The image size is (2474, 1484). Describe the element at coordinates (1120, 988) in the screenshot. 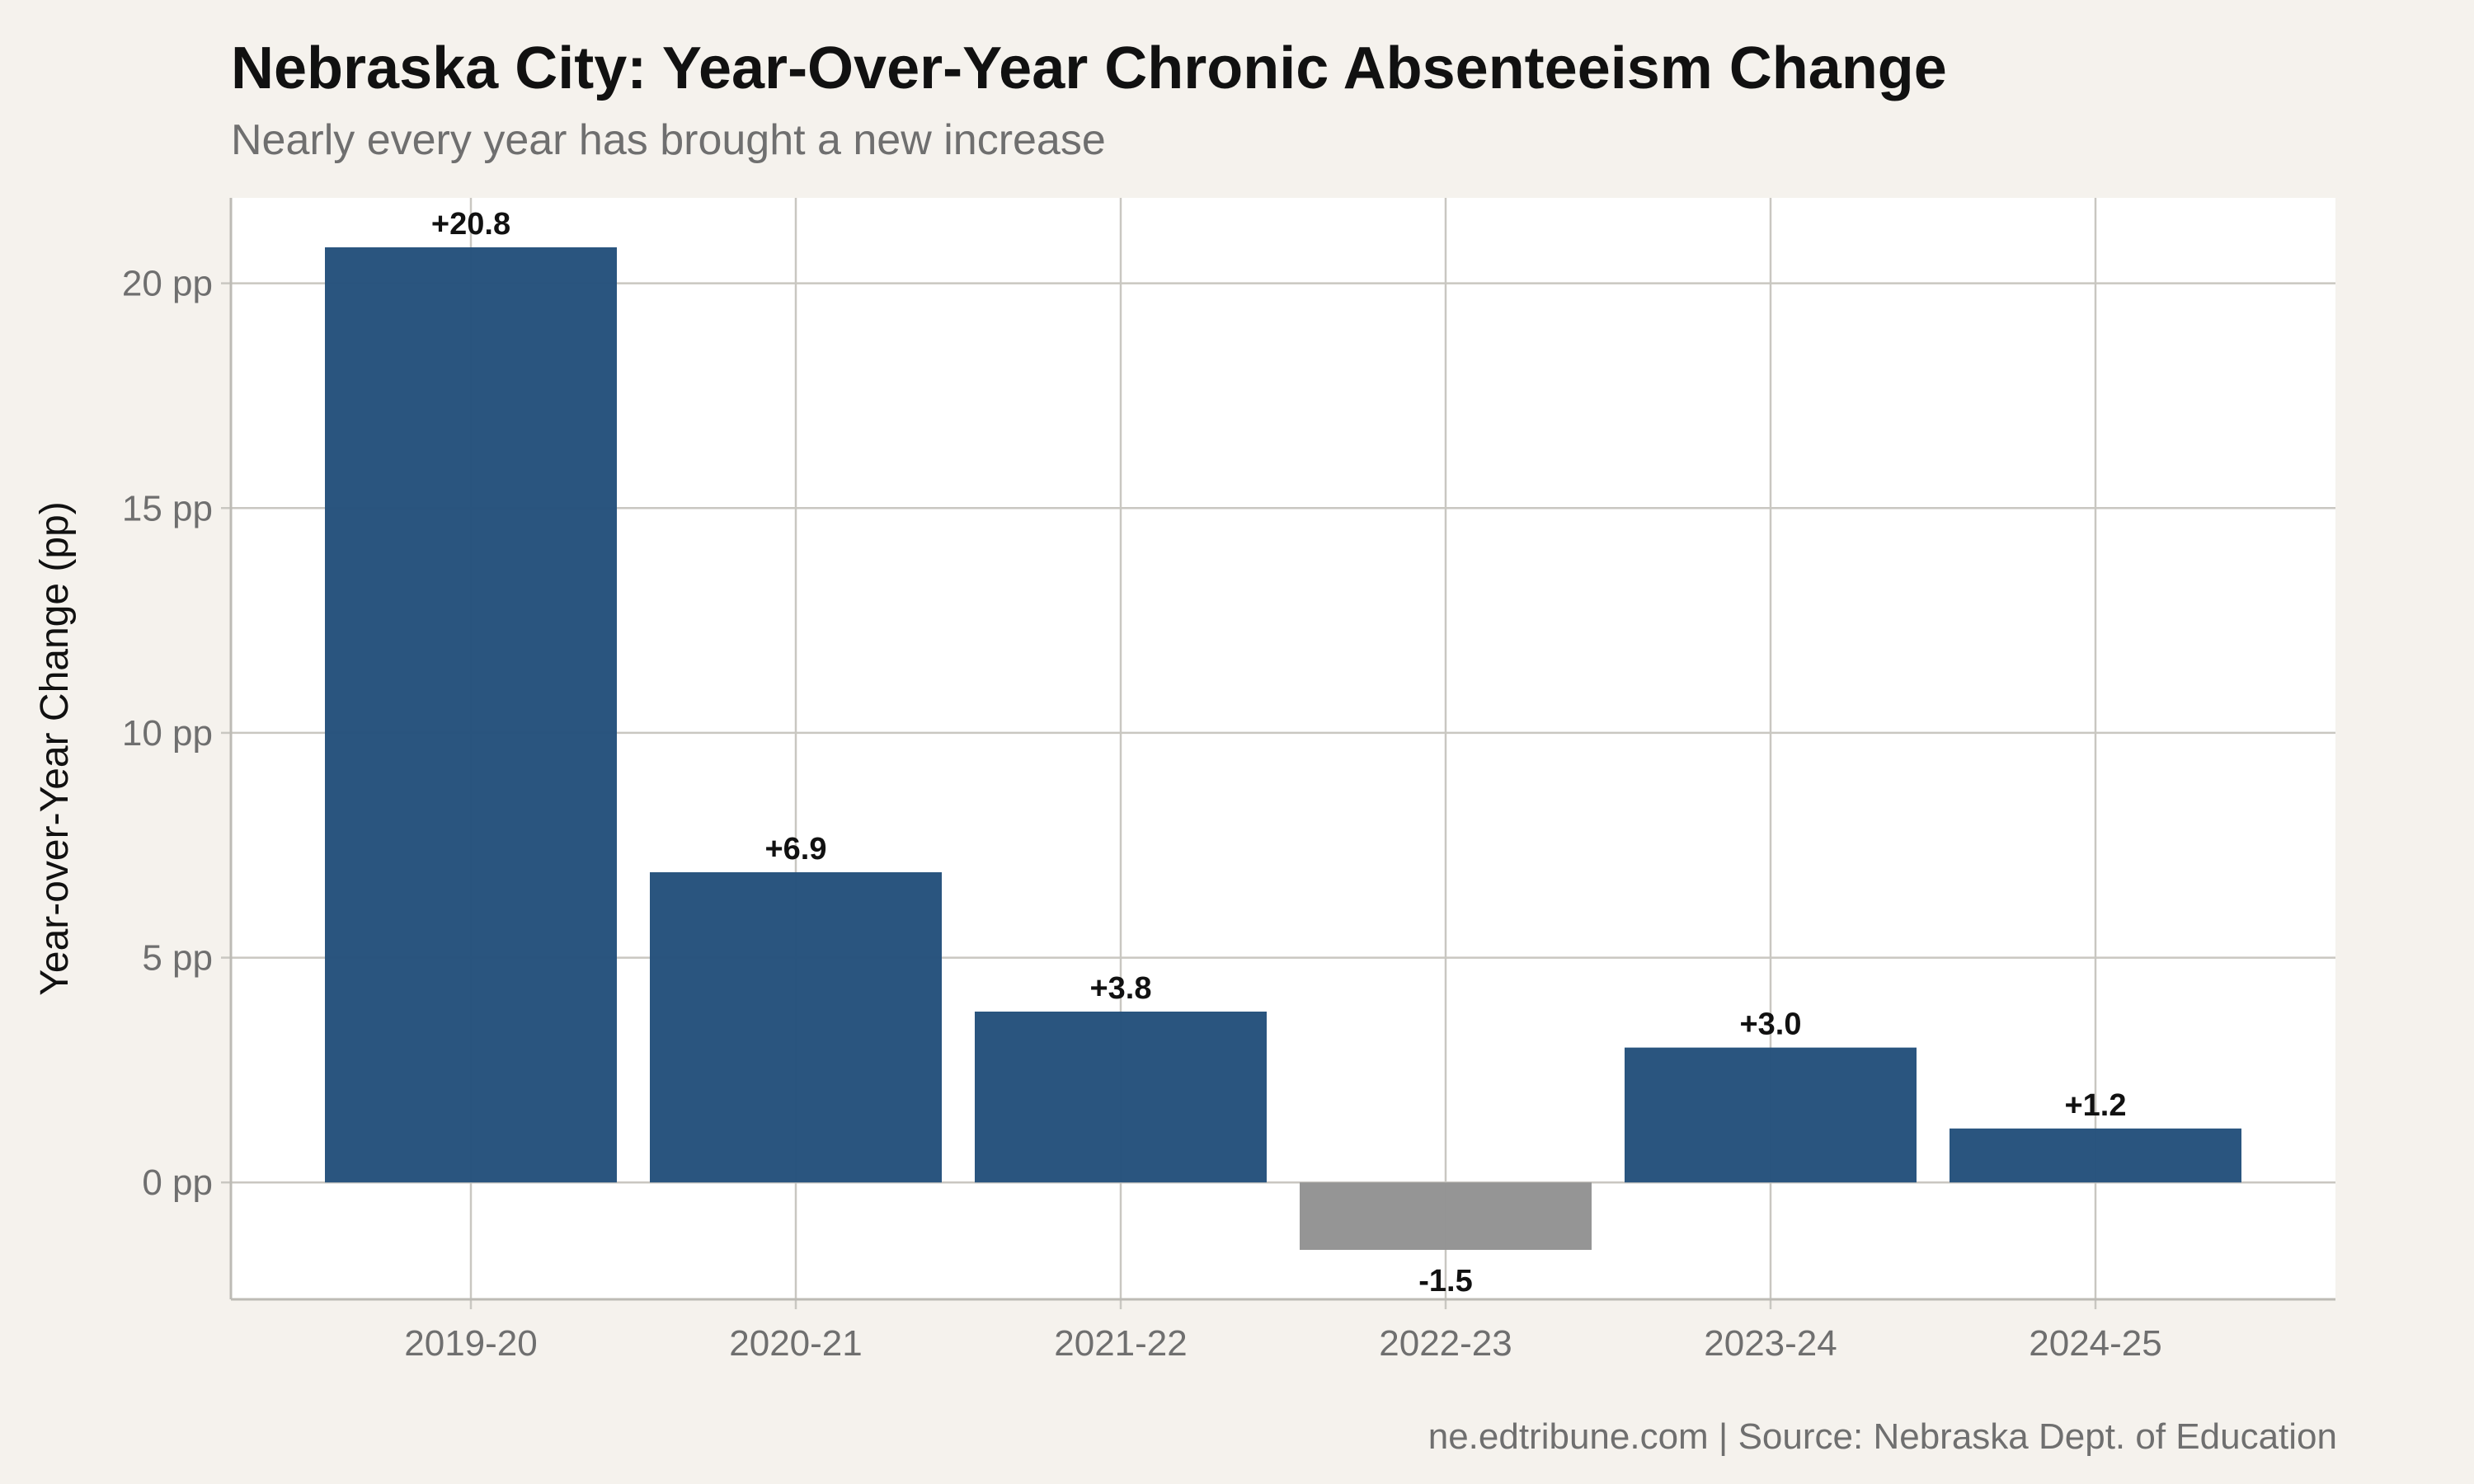

I see `data-label-2021-22: +3.8` at that location.